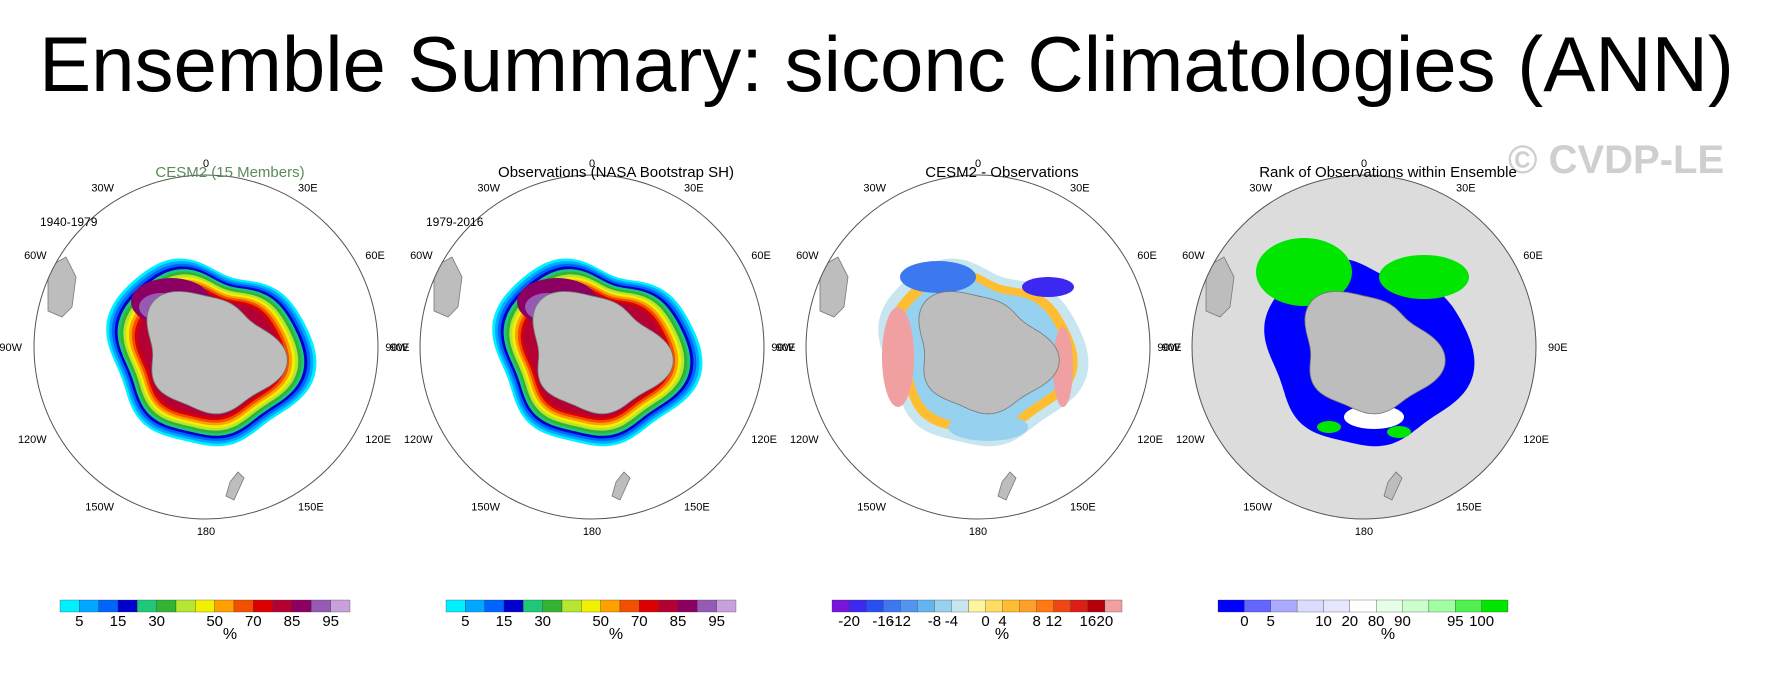  What do you see at coordinates (1402, 620) in the screenshot?
I see `colorbar-tick-label: 90` at bounding box center [1402, 620].